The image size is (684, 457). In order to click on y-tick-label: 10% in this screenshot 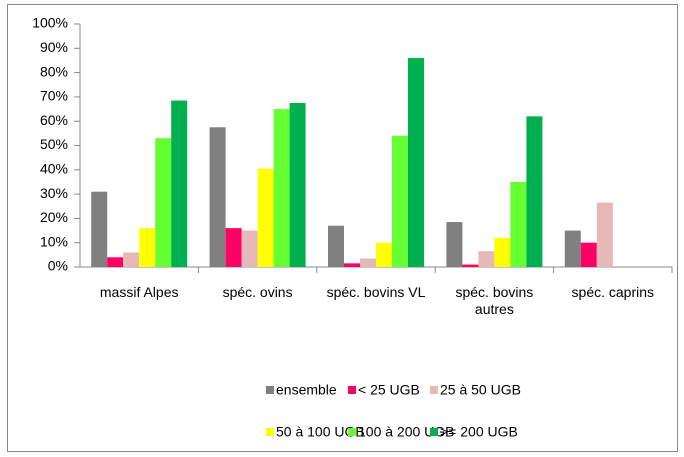, I will do `click(54, 241)`.